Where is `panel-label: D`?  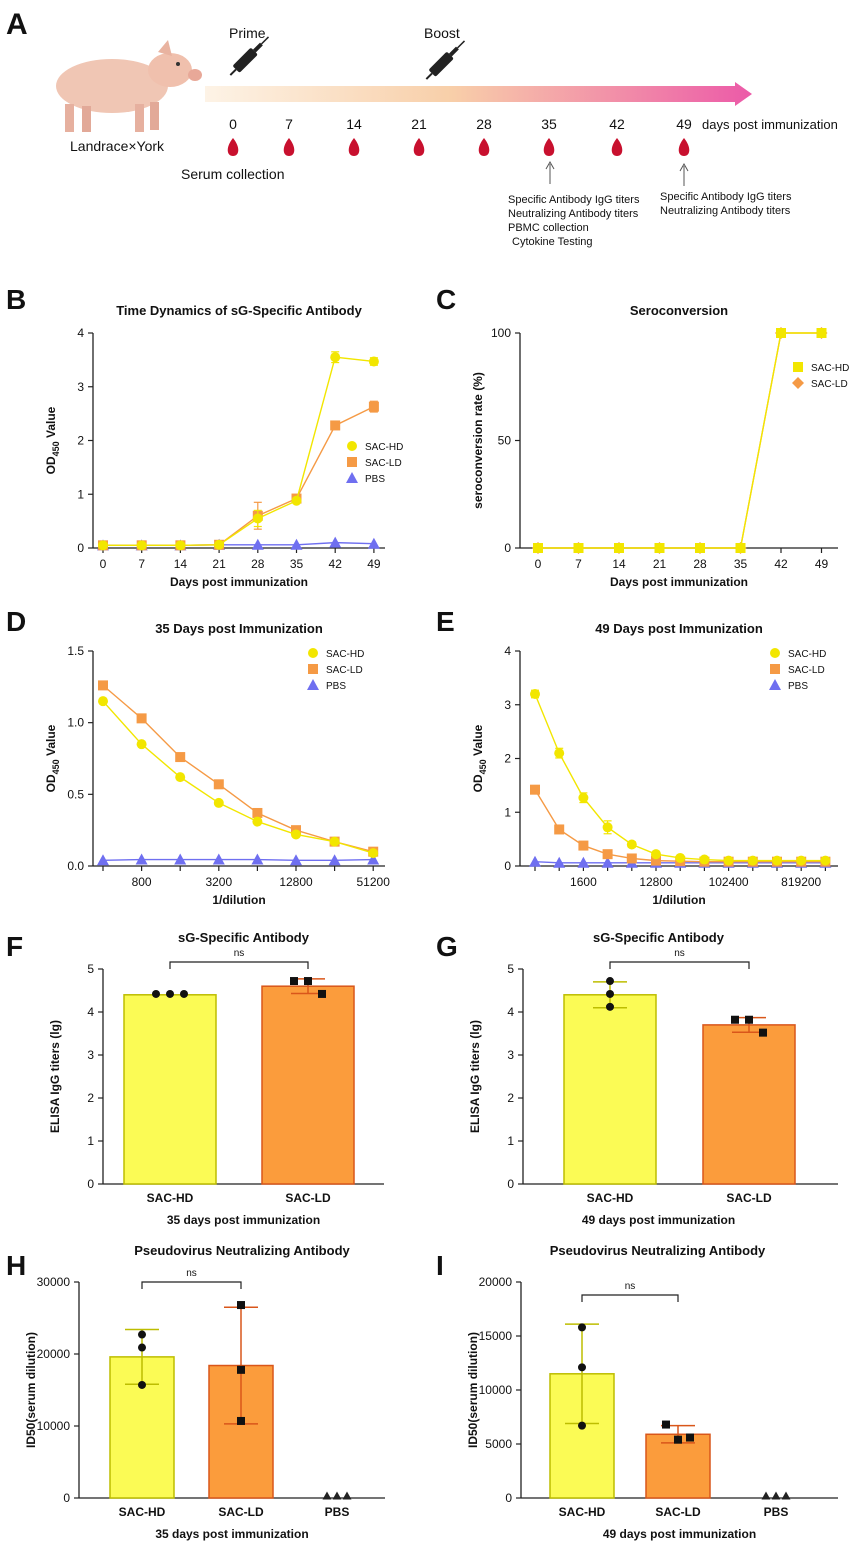 panel-label: D is located at coordinates (16, 621).